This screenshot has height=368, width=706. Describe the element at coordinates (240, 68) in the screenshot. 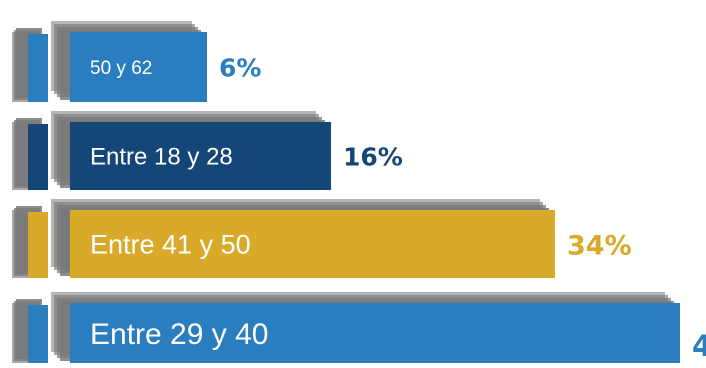

I see `bar-value-label: 6%` at that location.